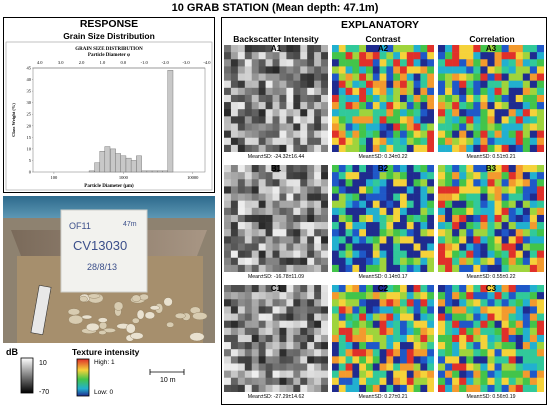  Describe the element at coordinates (275, 8) in the screenshot. I see `figure-title: 10 GRAB STATION (Mean depth: 47.1m)` at that location.